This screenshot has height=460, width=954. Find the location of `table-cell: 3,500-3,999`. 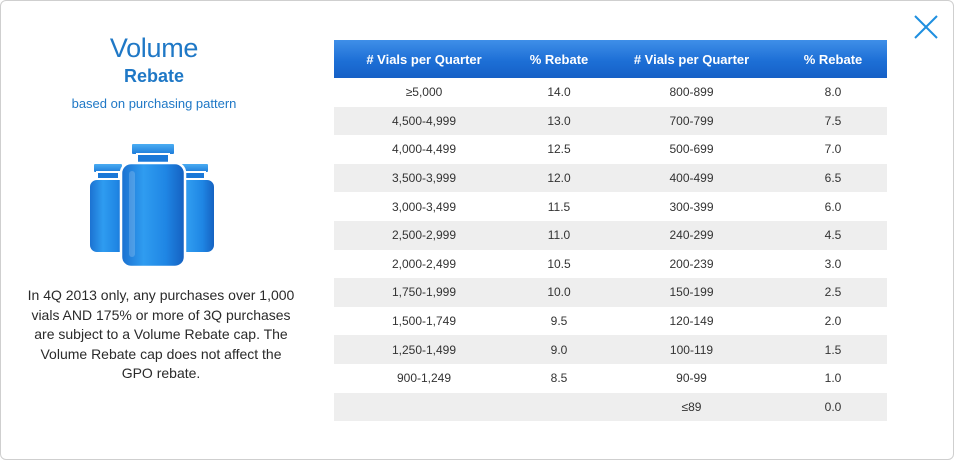

table-cell: 3,500-3,999 is located at coordinates (424, 178).